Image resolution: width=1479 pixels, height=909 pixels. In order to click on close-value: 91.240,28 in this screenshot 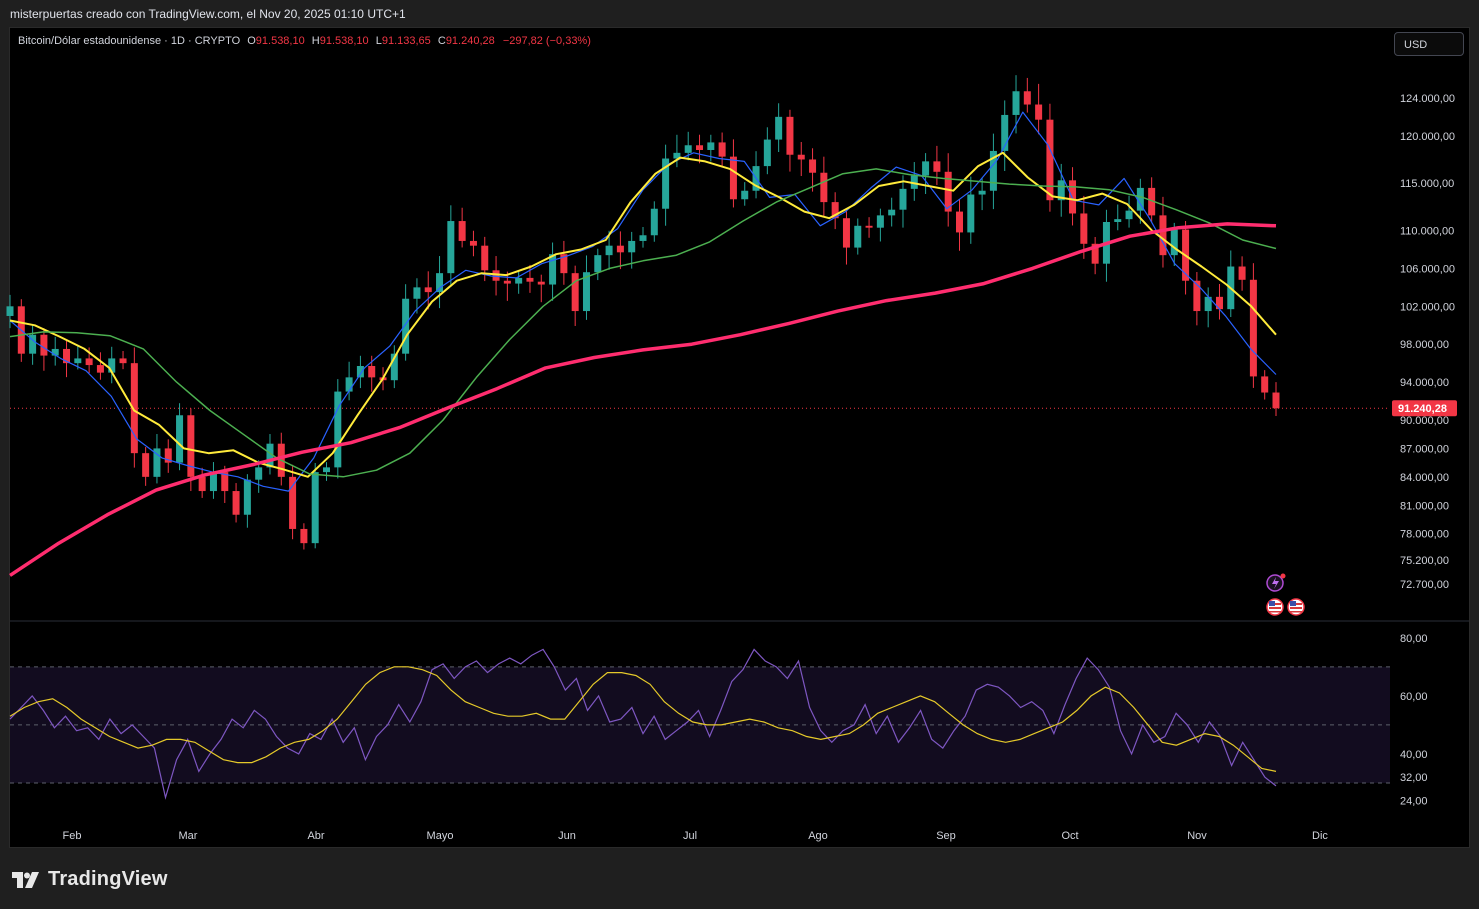, I will do `click(470, 41)`.